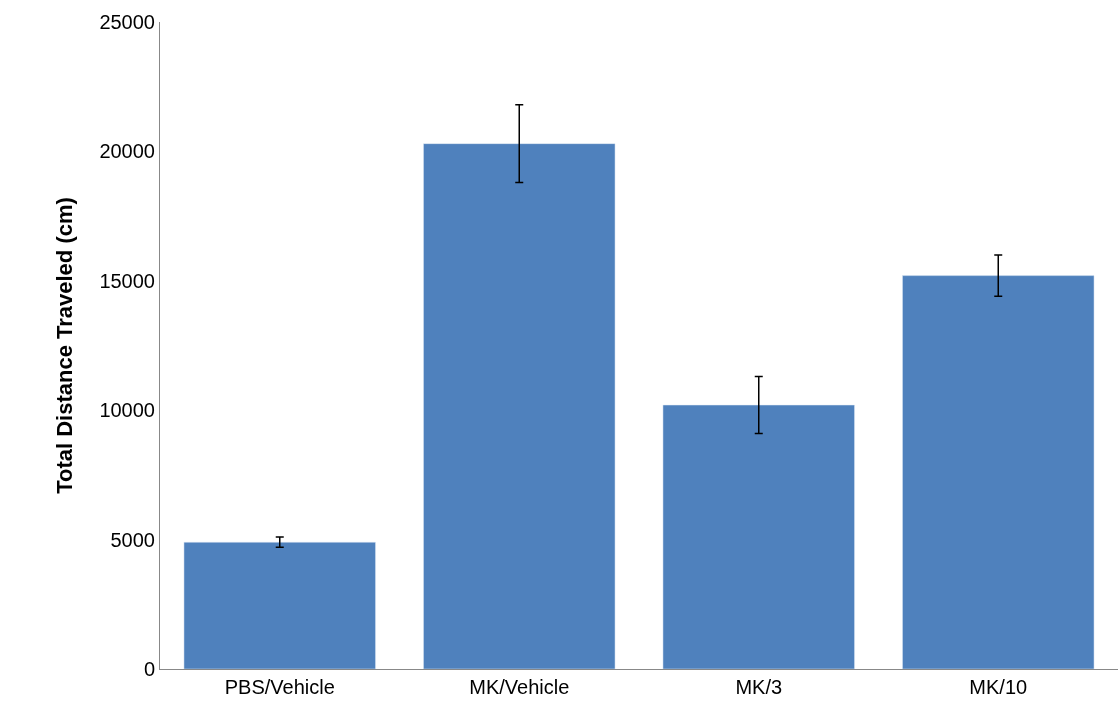 The image size is (1120, 707). What do you see at coordinates (279, 687) in the screenshot?
I see `x-tick-label: PBS/Vehicle` at bounding box center [279, 687].